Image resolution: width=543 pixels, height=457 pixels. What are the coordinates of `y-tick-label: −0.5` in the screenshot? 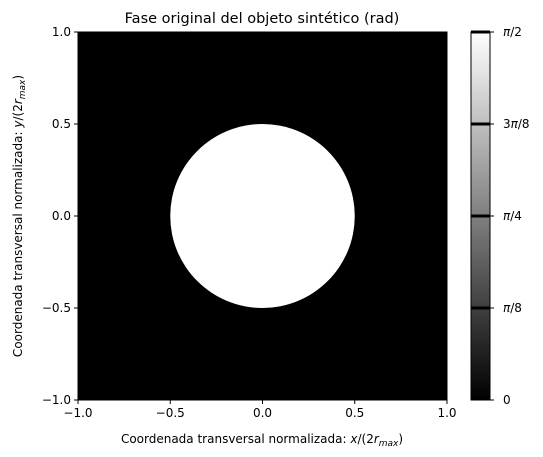 It's located at (56, 308).